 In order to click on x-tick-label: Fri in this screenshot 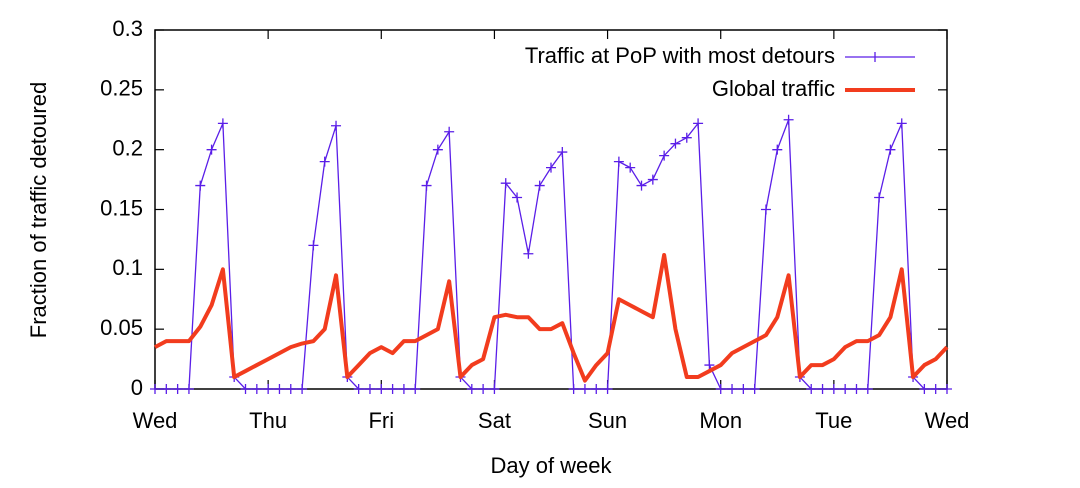, I will do `click(381, 420)`.